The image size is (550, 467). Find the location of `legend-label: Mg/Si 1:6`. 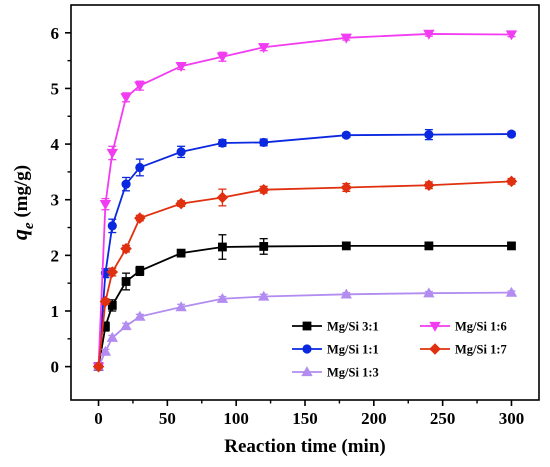

legend-label: Mg/Si 1:6 is located at coordinates (481, 327).